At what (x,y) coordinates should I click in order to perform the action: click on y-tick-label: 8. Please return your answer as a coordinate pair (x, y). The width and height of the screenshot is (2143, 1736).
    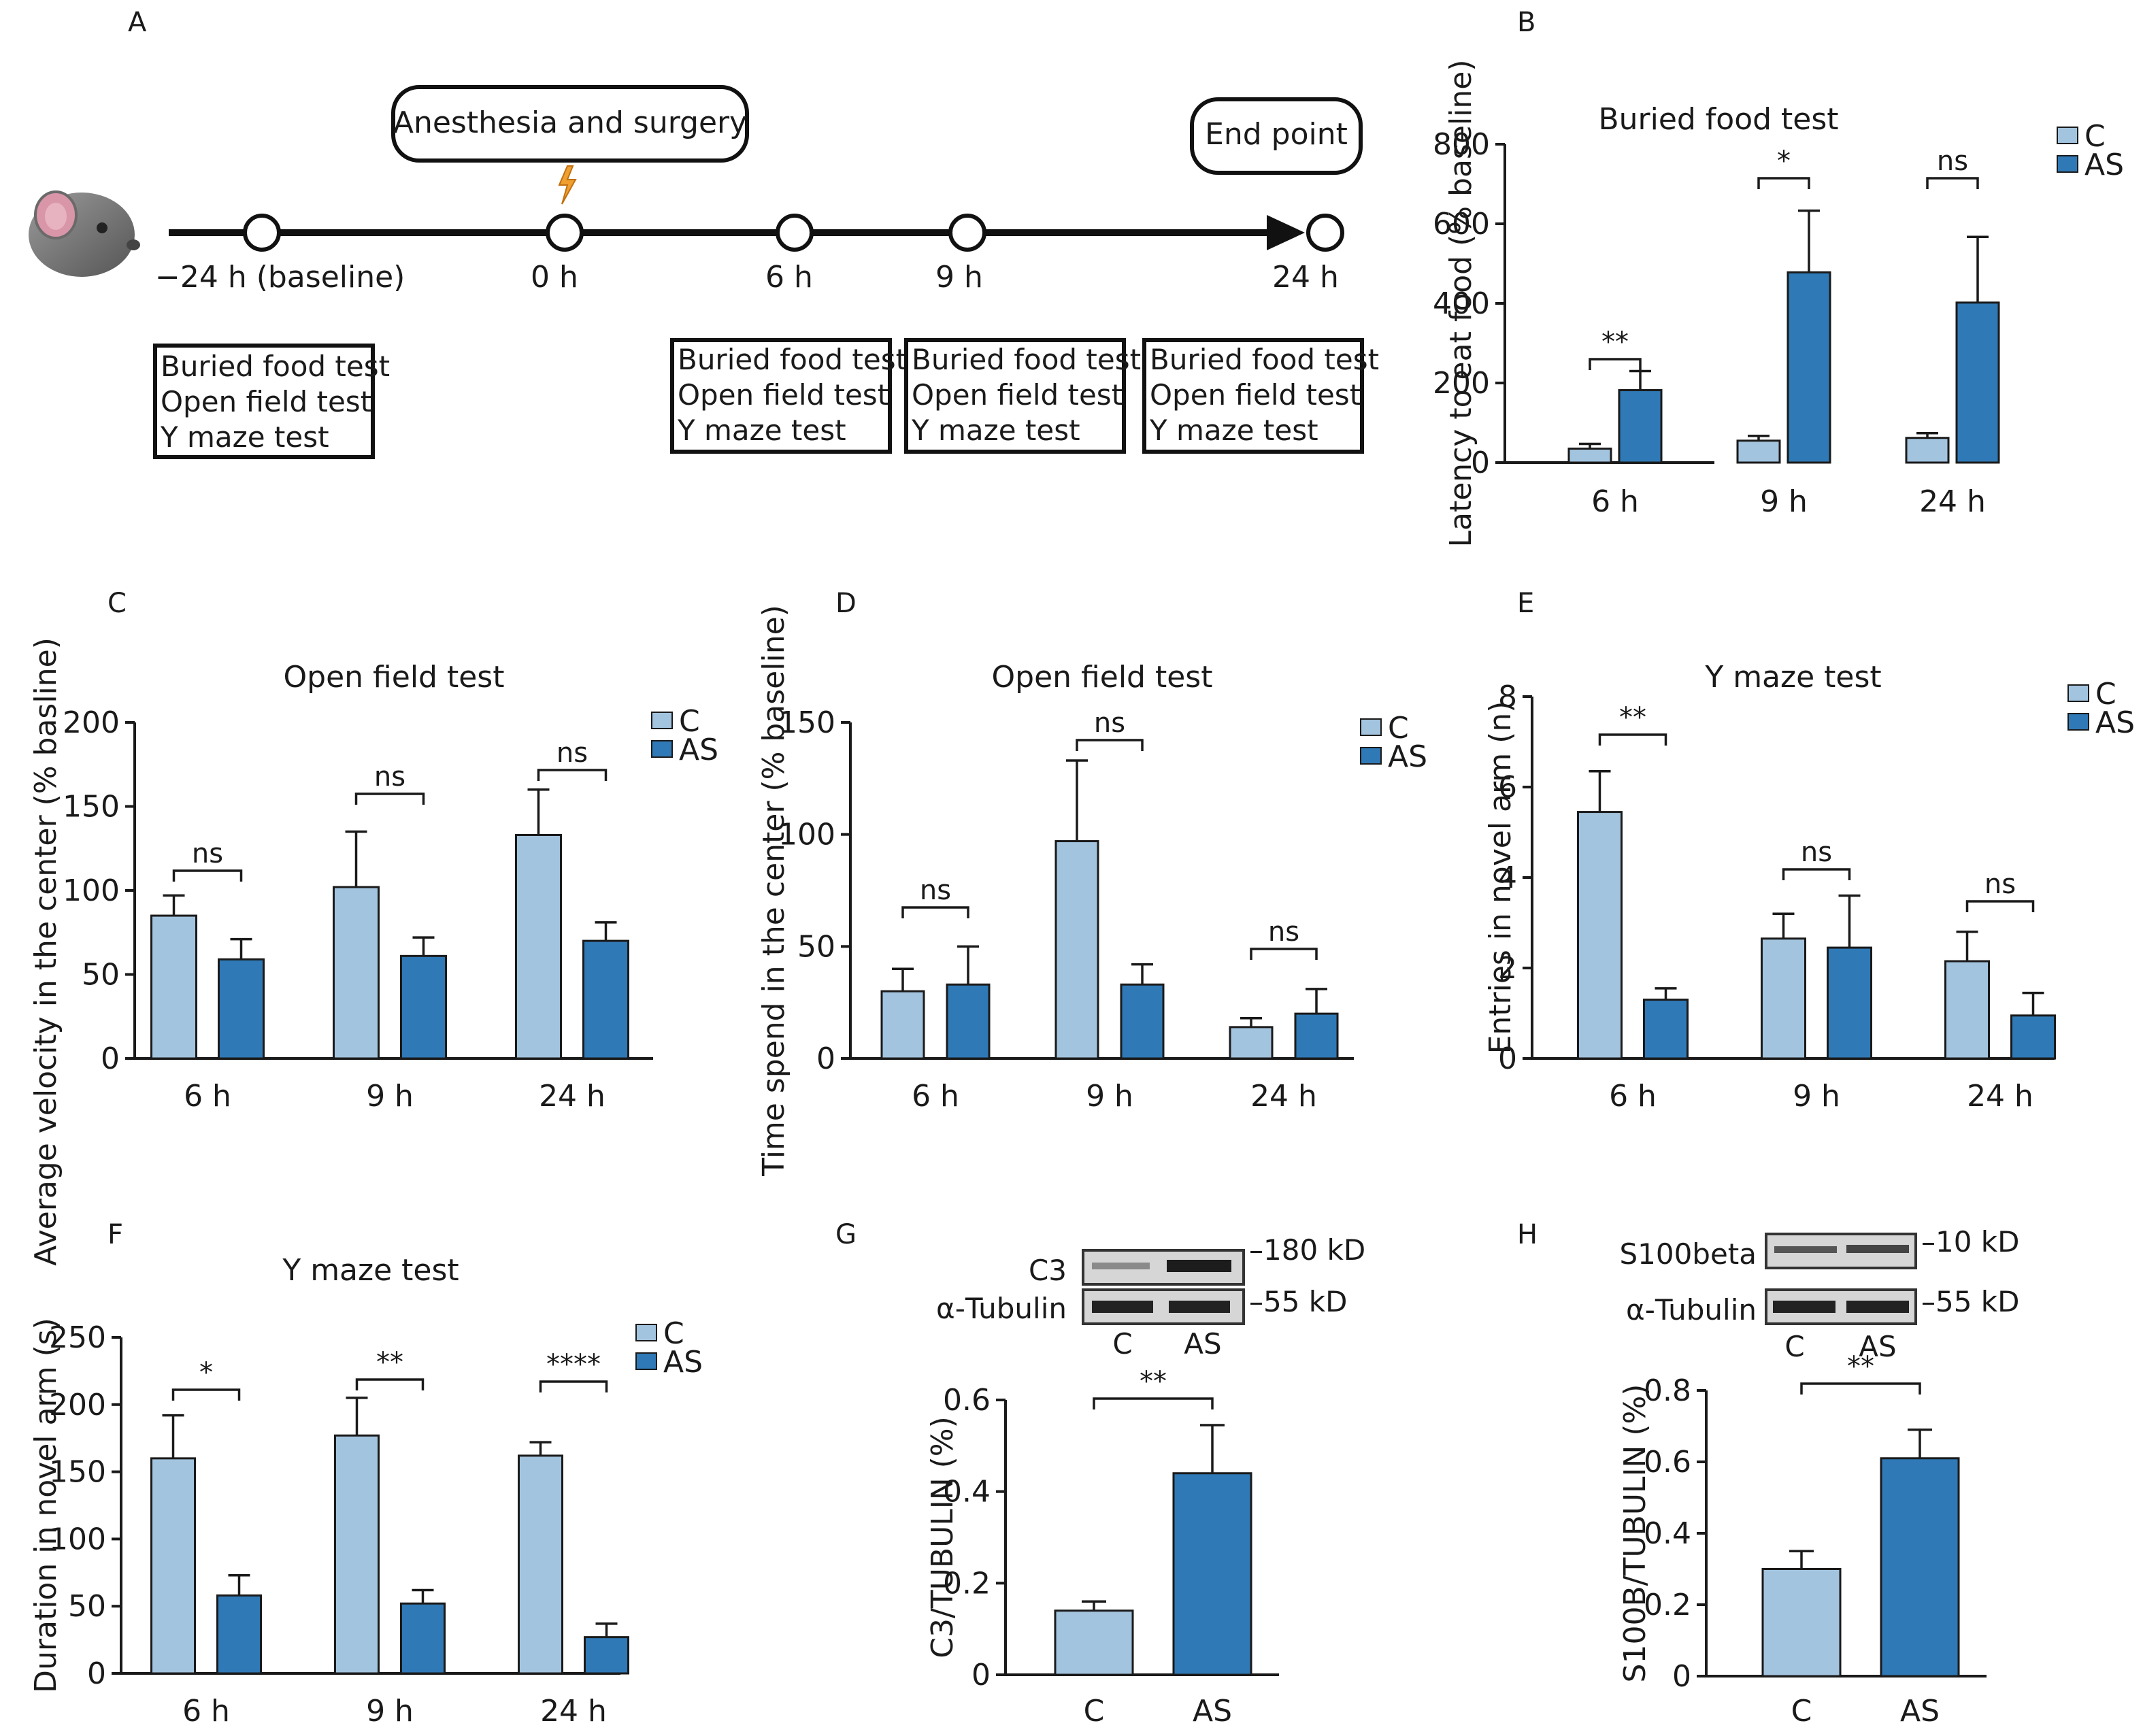
    Looking at the image, I should click on (1507, 697).